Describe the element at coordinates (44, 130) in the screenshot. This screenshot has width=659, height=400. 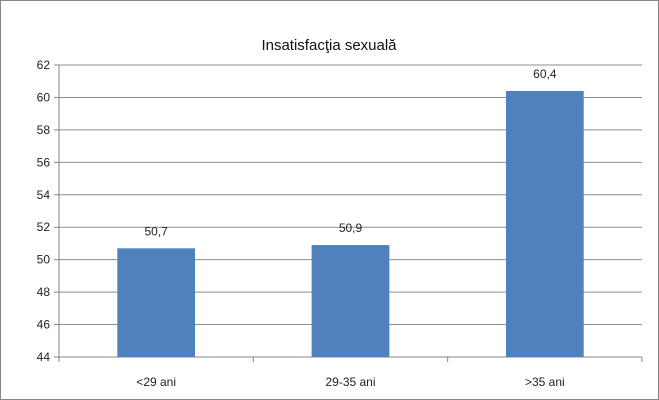
I see `y-tick-label: 58` at that location.